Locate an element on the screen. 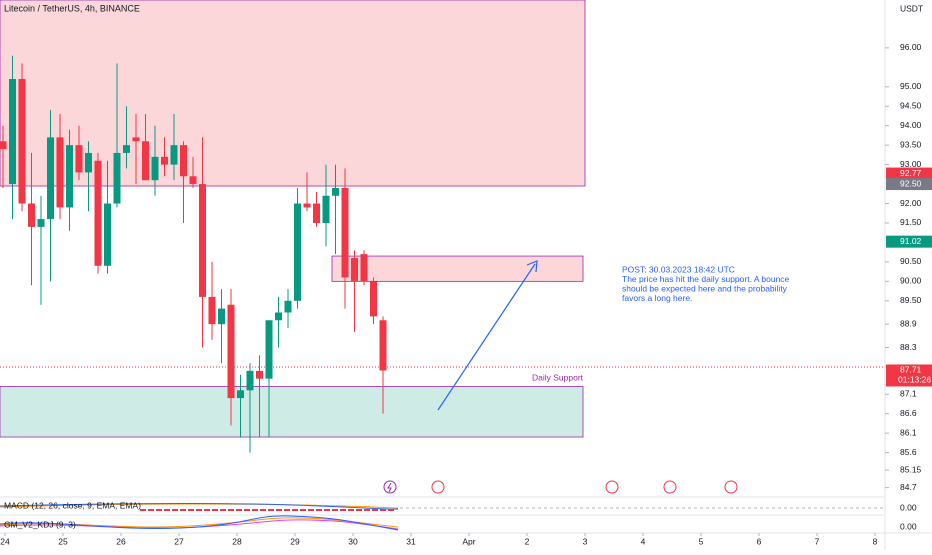 This screenshot has width=932, height=555. y-tick-label: 93.00 is located at coordinates (911, 164).